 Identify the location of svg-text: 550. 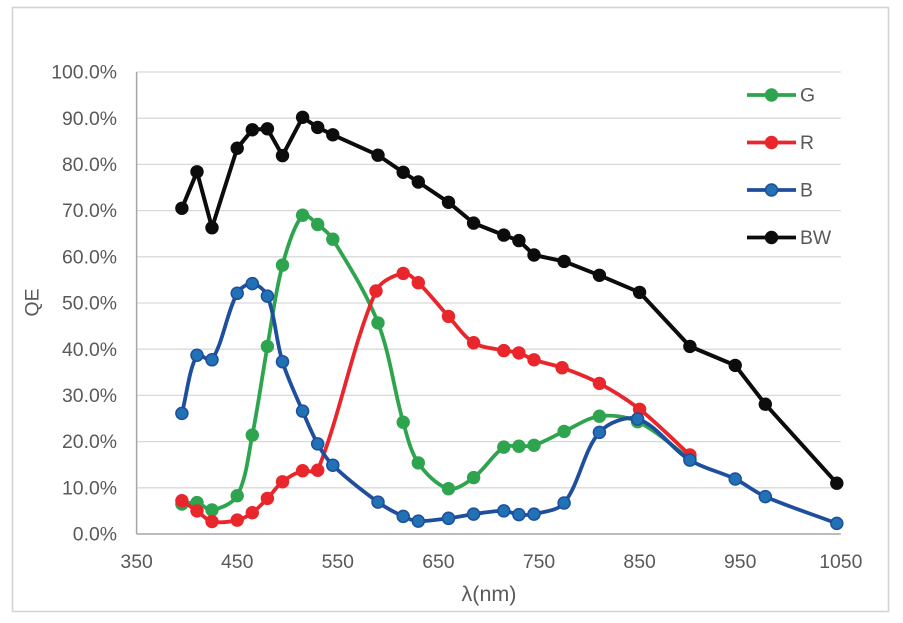
(338, 562).